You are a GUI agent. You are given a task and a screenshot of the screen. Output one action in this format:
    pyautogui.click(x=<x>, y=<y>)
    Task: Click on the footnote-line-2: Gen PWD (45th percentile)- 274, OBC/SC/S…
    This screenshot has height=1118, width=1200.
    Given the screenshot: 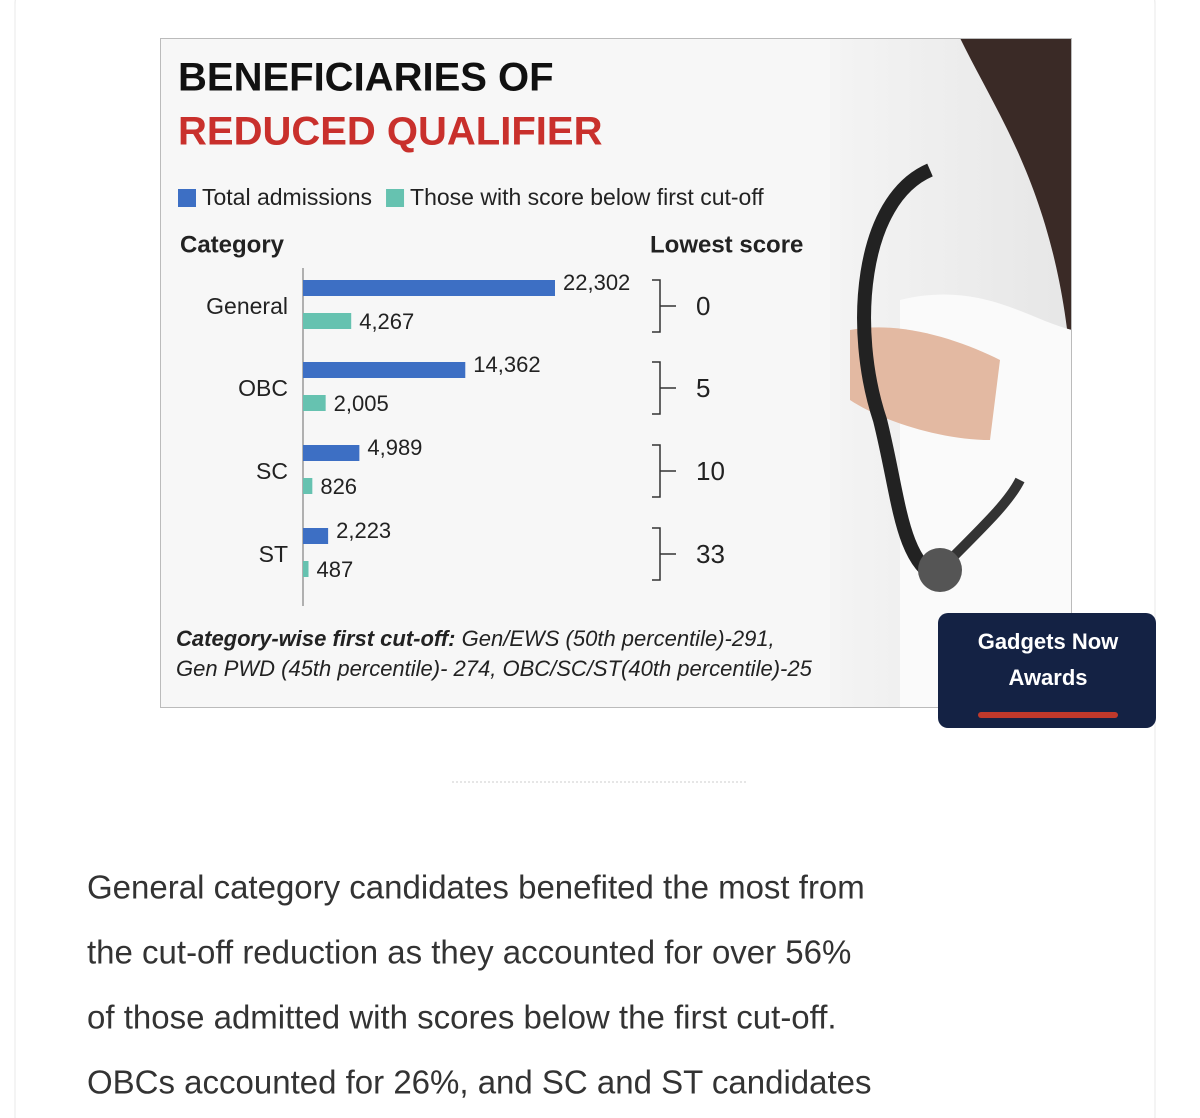 What is the action you would take?
    pyautogui.click(x=494, y=668)
    